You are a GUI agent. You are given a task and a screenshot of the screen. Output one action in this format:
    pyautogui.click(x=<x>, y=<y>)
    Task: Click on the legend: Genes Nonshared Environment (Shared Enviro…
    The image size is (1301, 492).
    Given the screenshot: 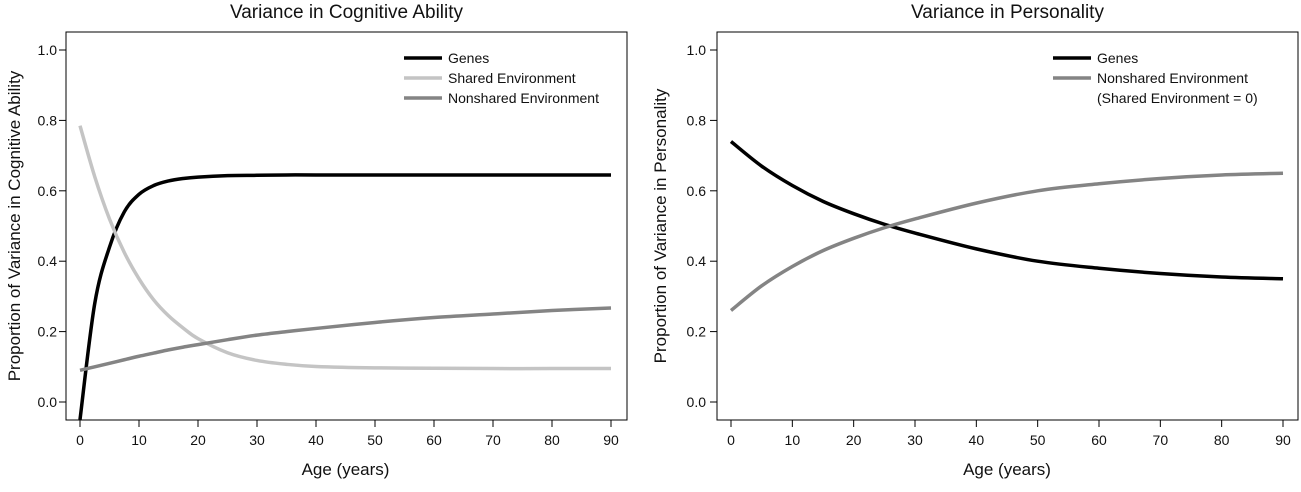 What is the action you would take?
    pyautogui.click(x=1155, y=78)
    